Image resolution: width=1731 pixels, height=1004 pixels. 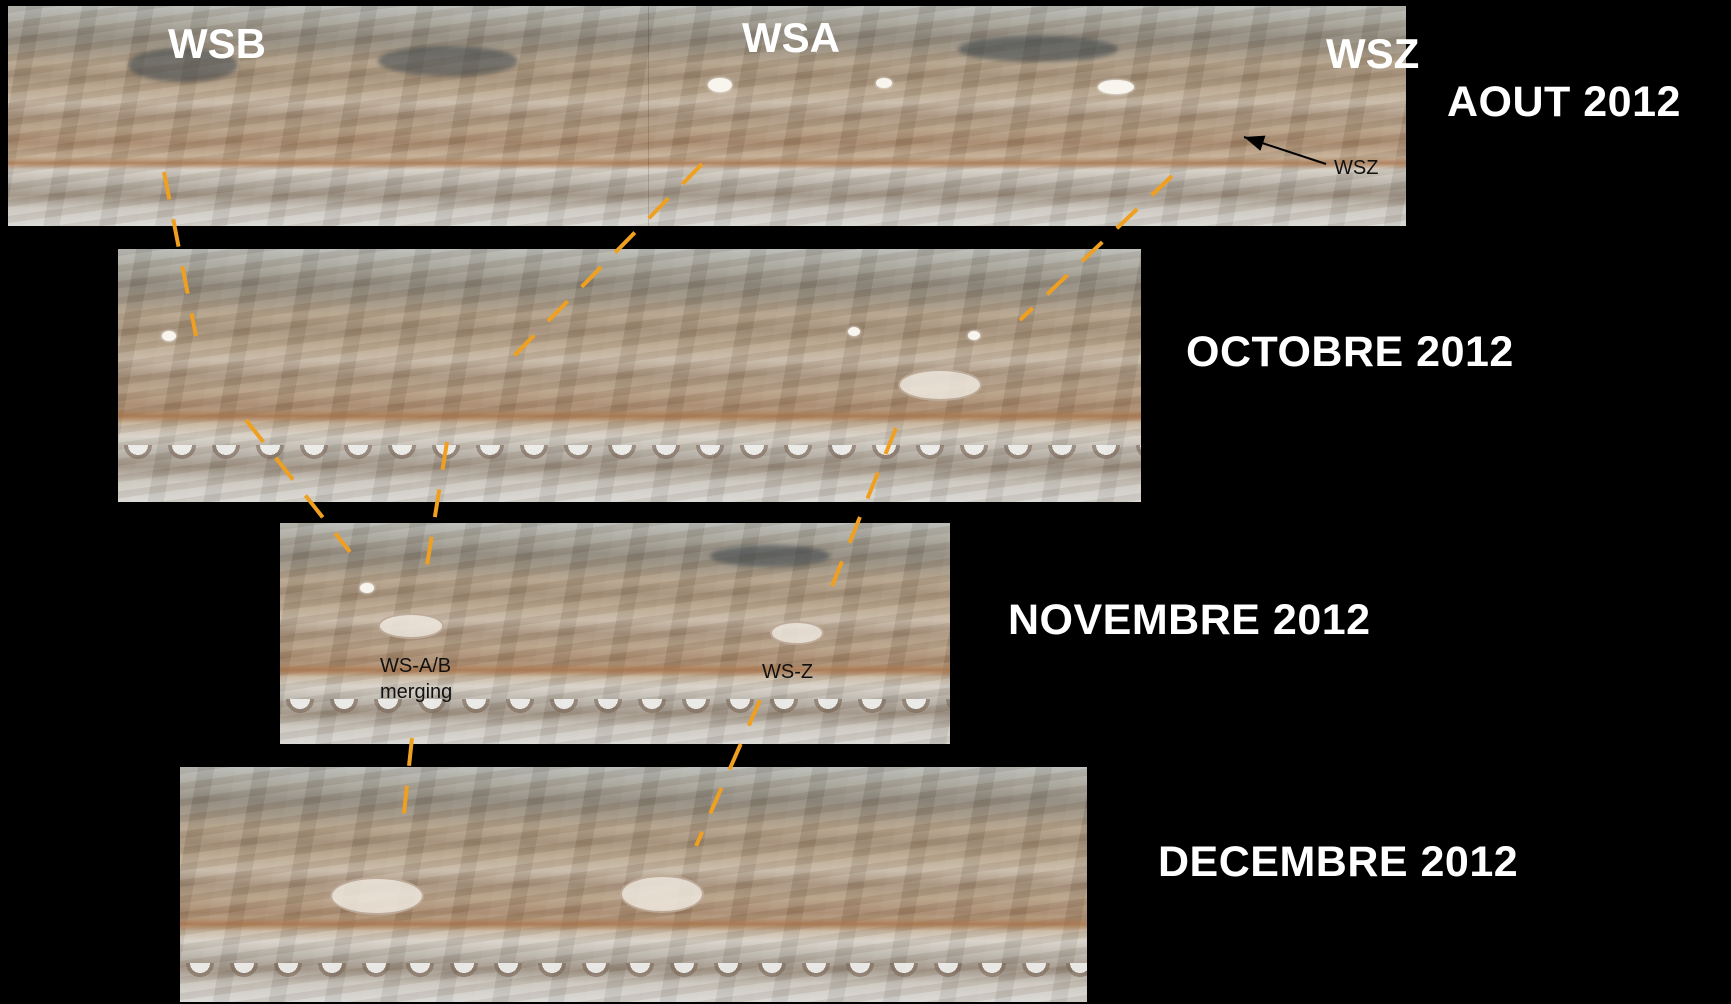 What do you see at coordinates (180, 254) in the screenshot?
I see `wsb-track-aug-oct` at bounding box center [180, 254].